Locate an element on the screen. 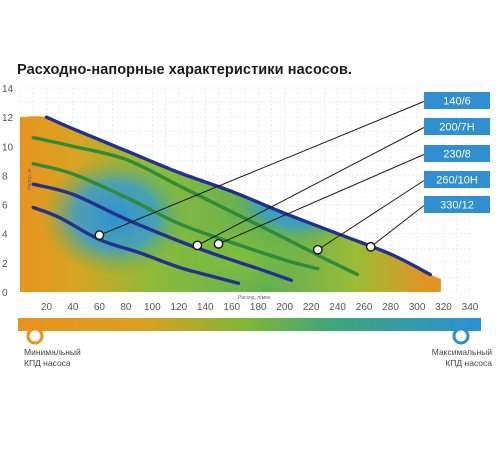  curve-200-7h is located at coordinates (162, 232).